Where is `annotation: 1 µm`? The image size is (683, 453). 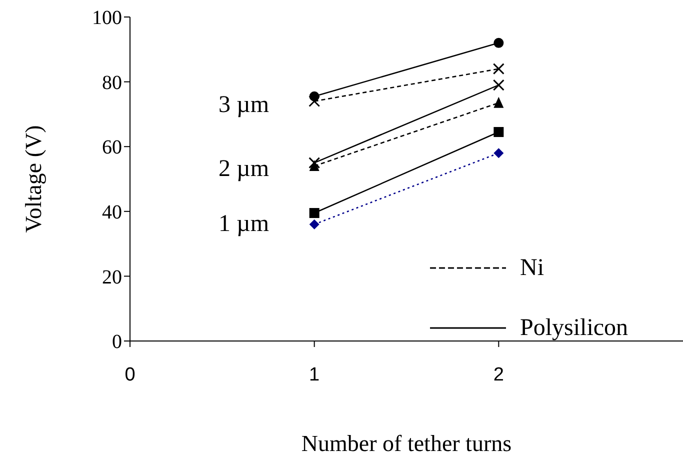 annotation: 1 µm is located at coordinates (243, 224).